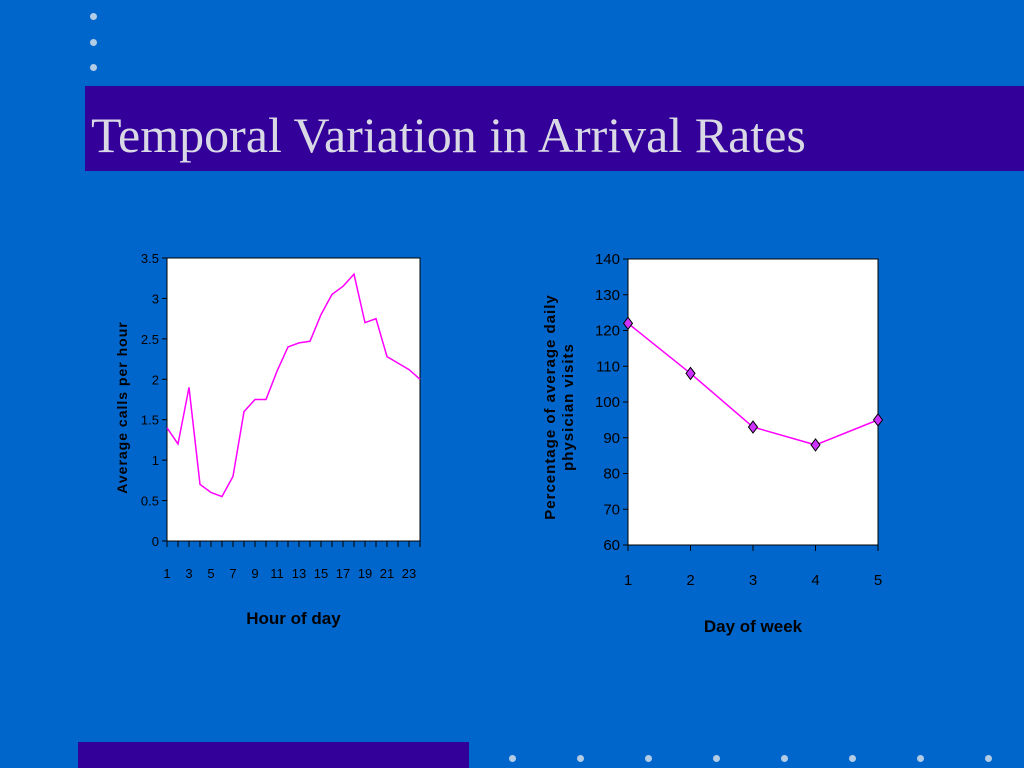  What do you see at coordinates (150, 501) in the screenshot?
I see `y-tick-label: 0.5` at bounding box center [150, 501].